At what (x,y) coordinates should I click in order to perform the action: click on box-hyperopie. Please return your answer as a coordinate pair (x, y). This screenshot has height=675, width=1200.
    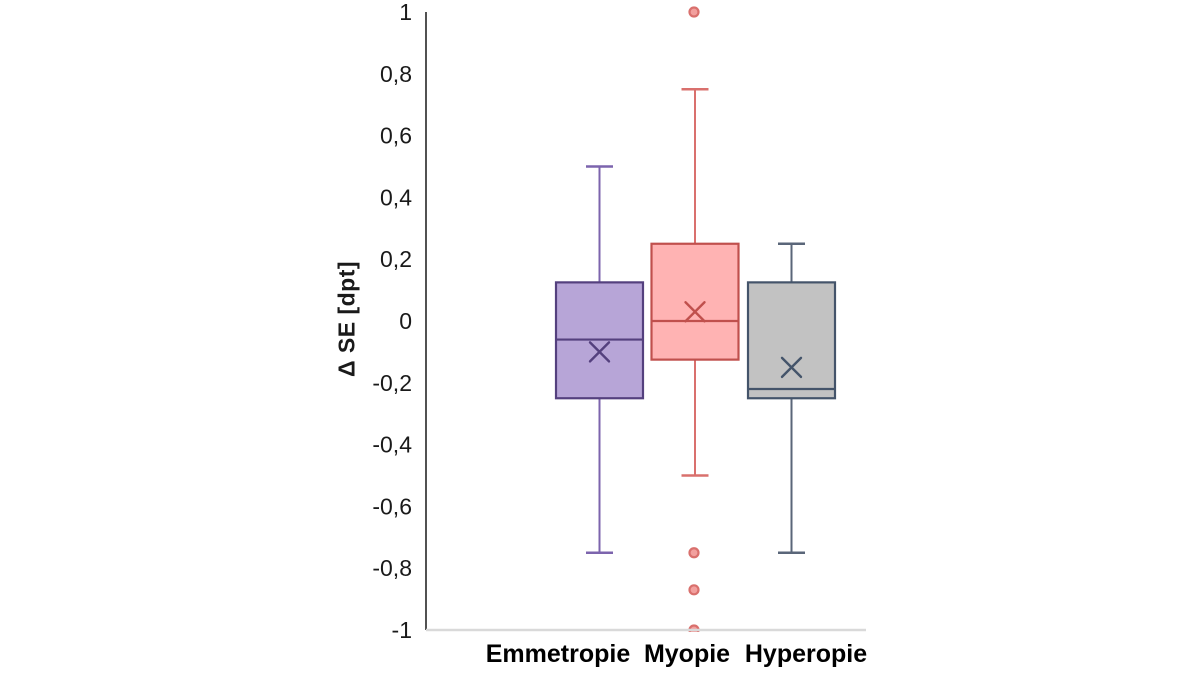
    Looking at the image, I should click on (791, 398).